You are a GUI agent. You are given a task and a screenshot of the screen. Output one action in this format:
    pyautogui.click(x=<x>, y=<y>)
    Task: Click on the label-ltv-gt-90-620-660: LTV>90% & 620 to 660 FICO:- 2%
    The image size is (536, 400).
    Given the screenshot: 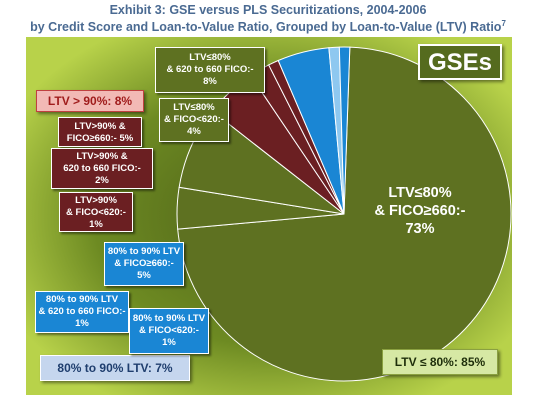 What is the action you would take?
    pyautogui.click(x=102, y=168)
    